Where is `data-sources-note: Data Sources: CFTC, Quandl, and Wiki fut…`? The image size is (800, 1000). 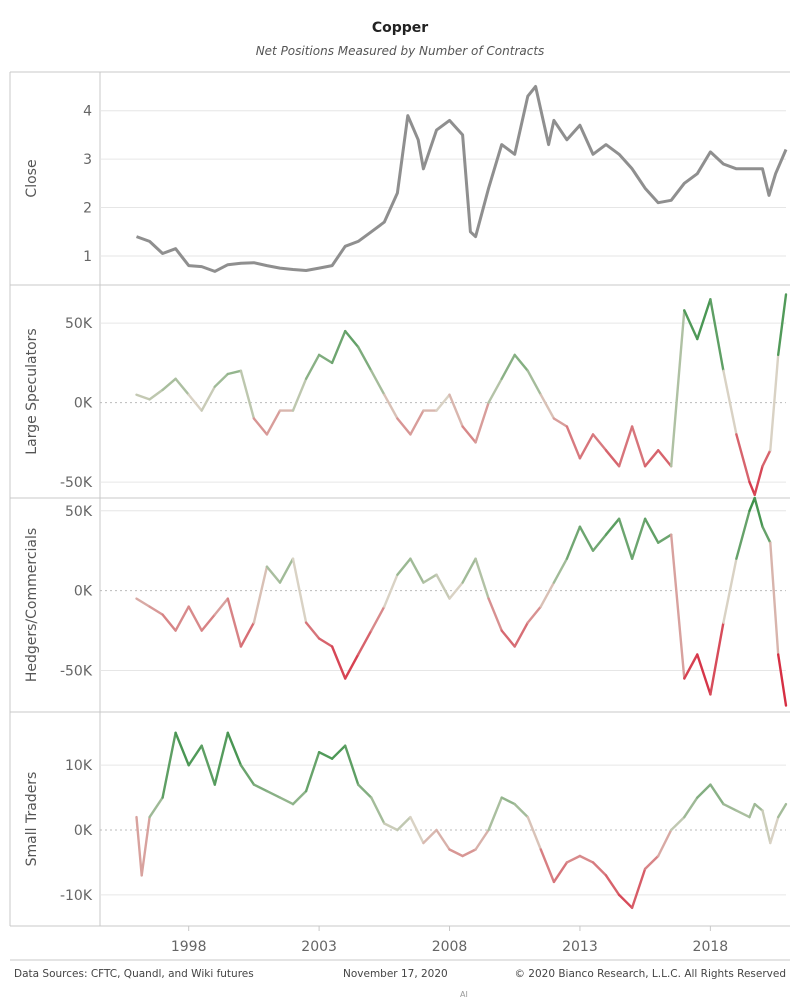
data-sources-note: Data Sources: CFTC, Quandl, and Wiki fut… is located at coordinates (134, 974).